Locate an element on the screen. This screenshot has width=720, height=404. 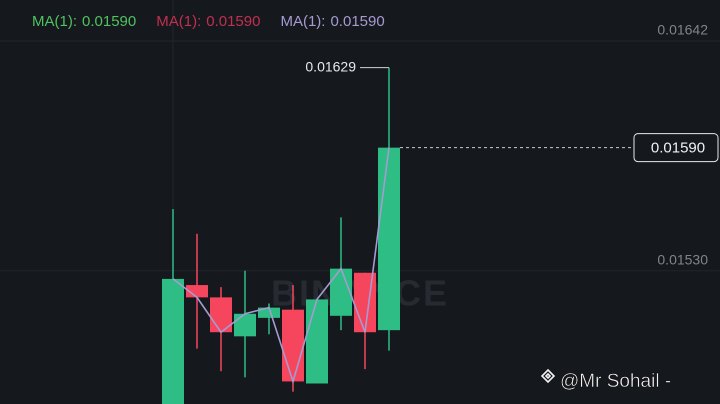
attribution: @Mr Sohail - is located at coordinates (605, 380).